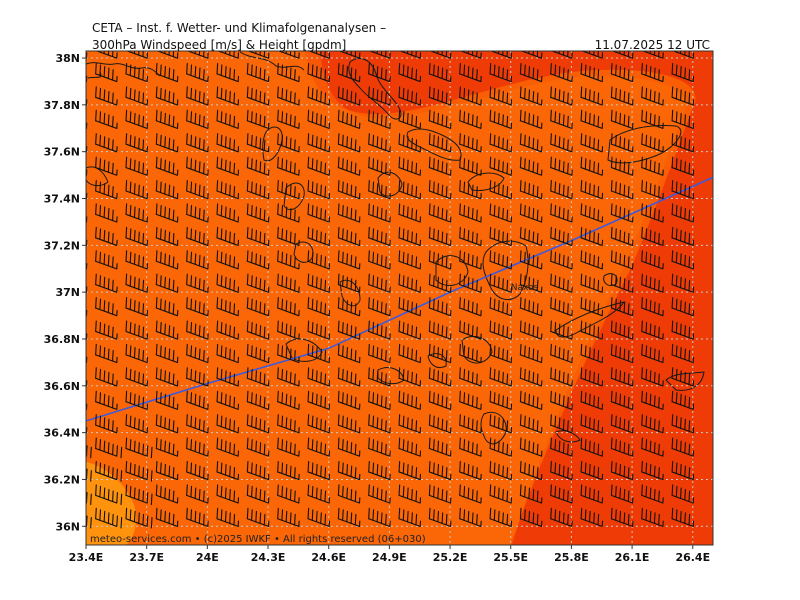 The height and width of the screenshot is (600, 800). Describe the element at coordinates (450, 557) in the screenshot. I see `lon-tick-label: 25.2E` at that location.